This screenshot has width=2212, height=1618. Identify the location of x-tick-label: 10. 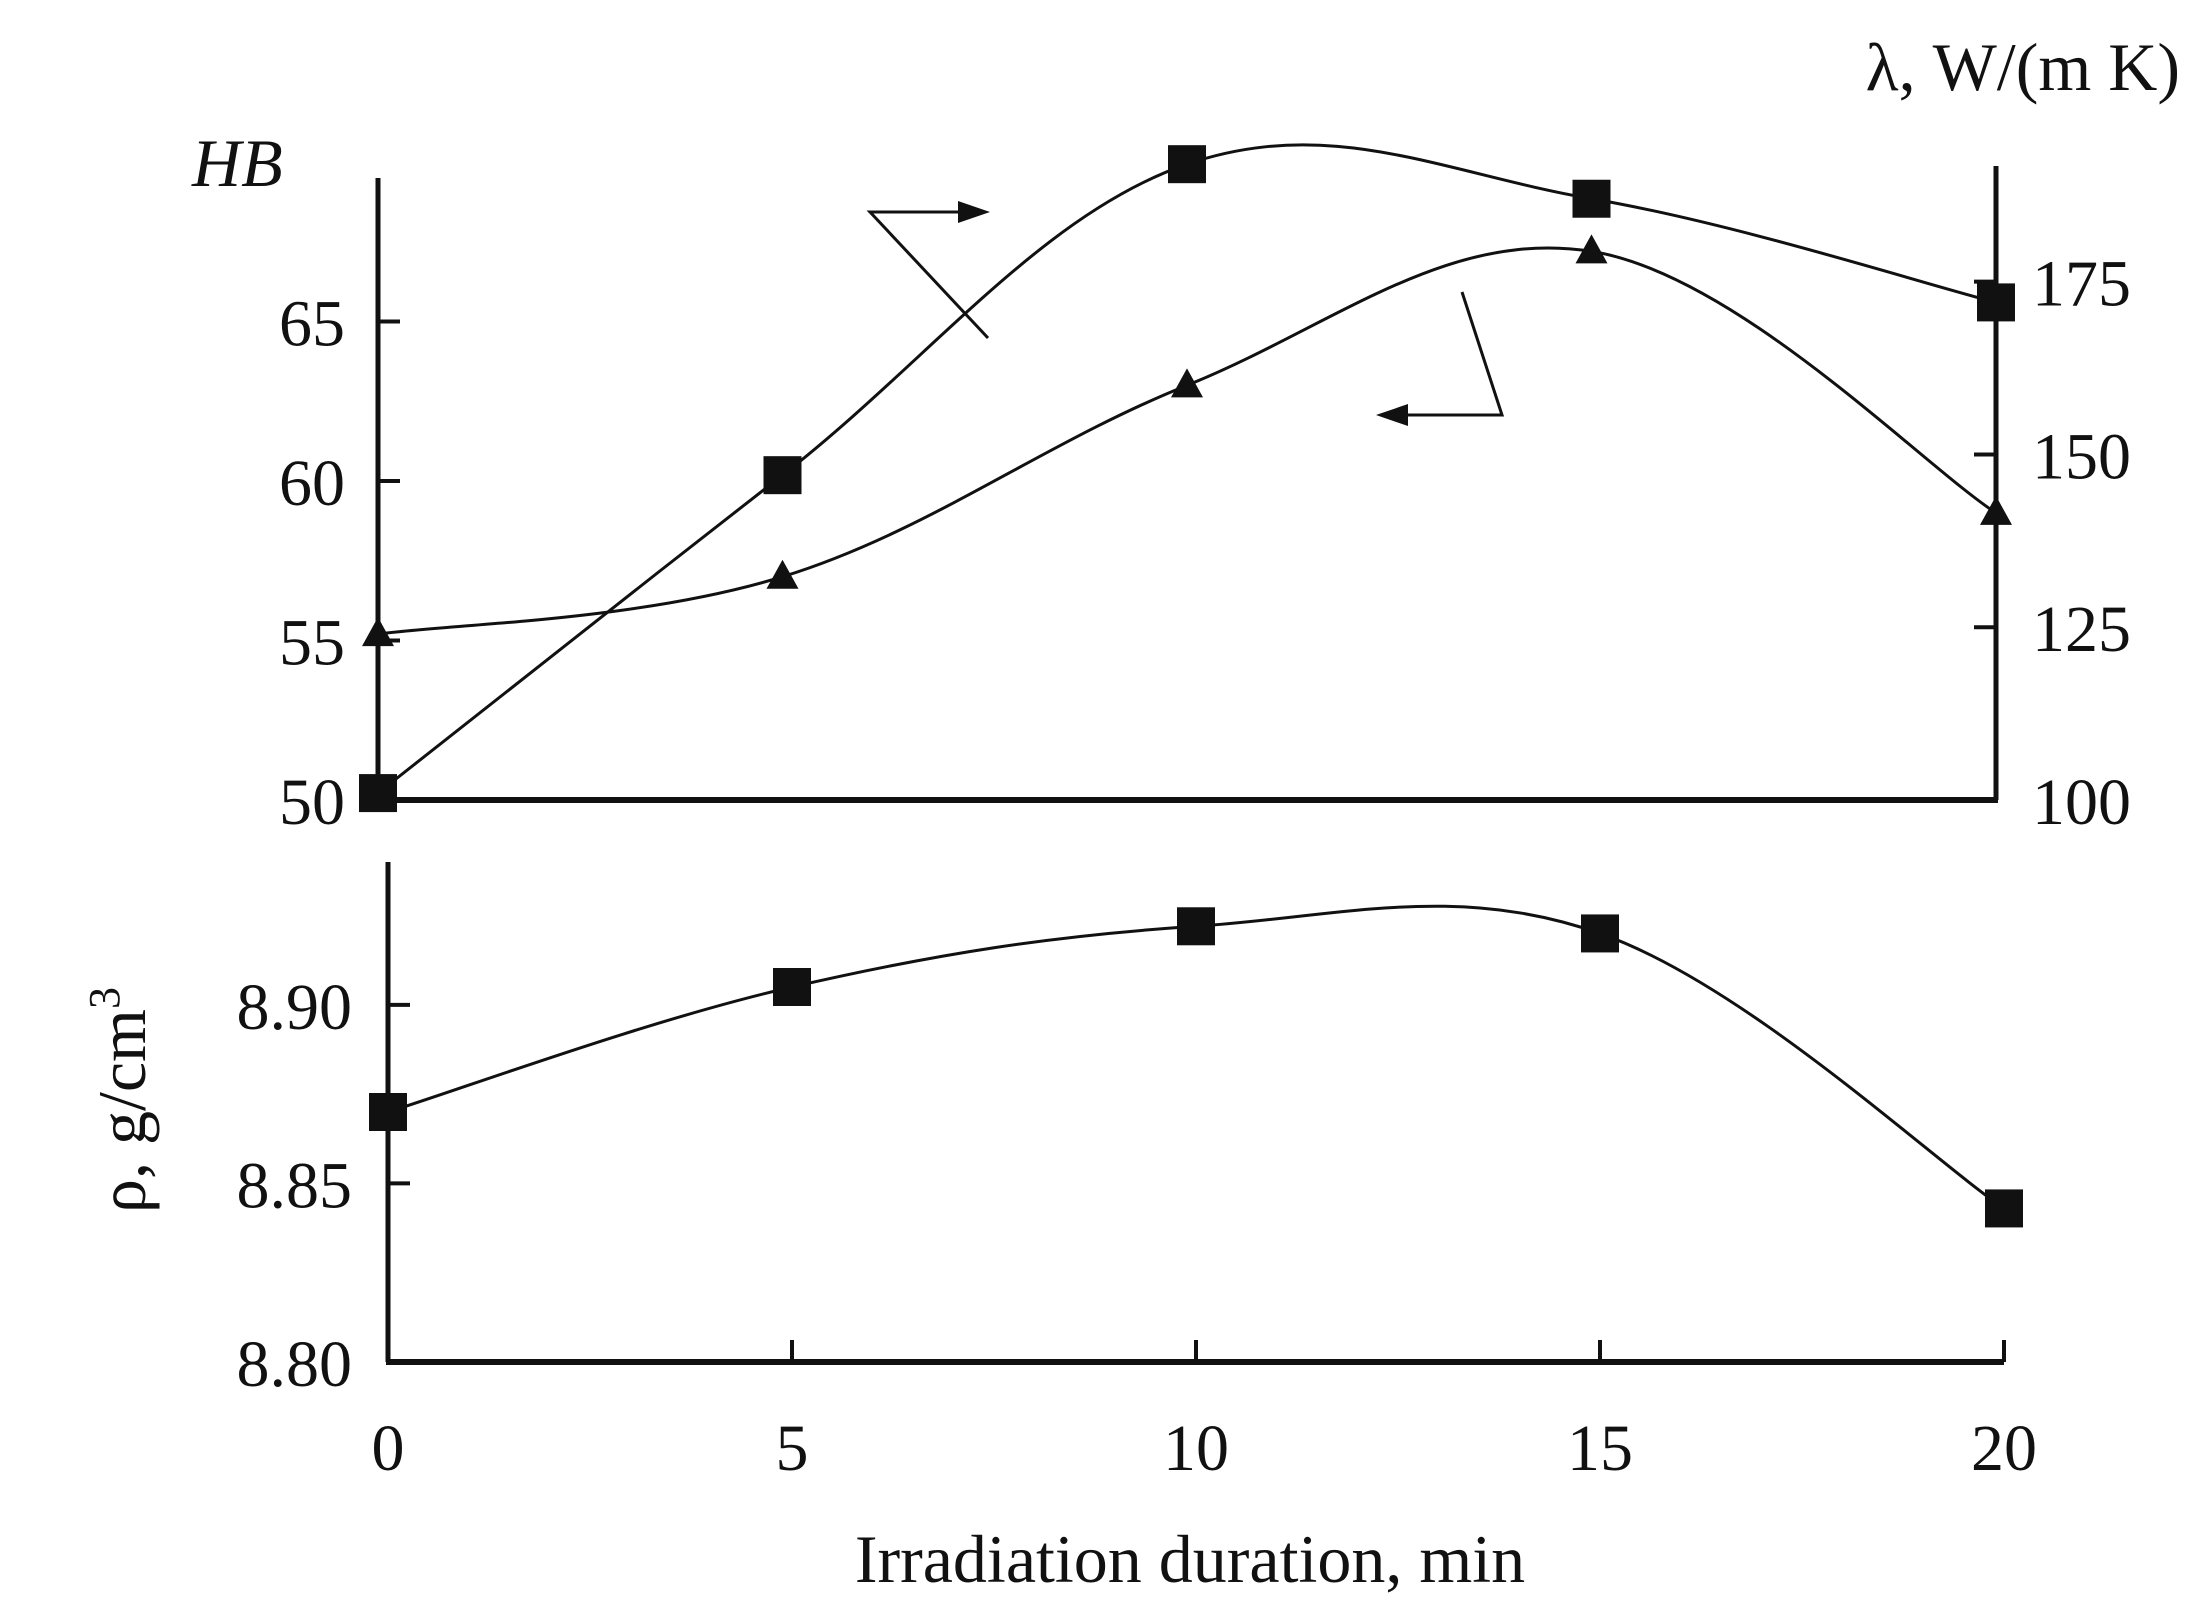
(1196, 1448).